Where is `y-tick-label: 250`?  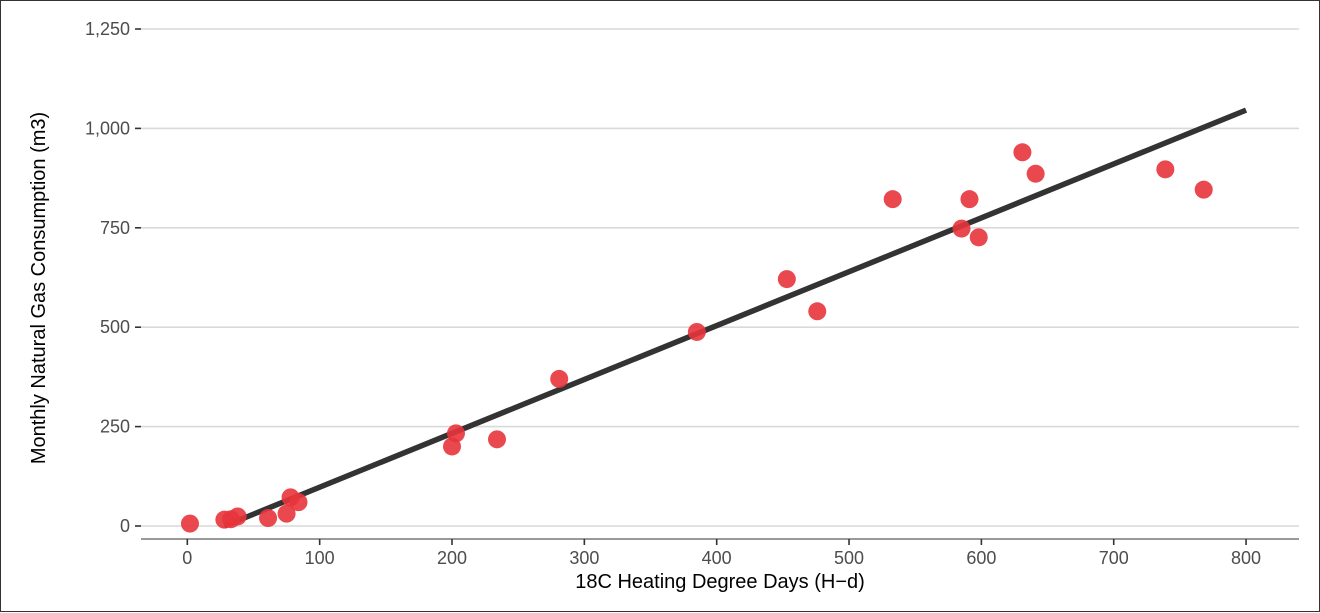
y-tick-label: 250 is located at coordinates (115, 427).